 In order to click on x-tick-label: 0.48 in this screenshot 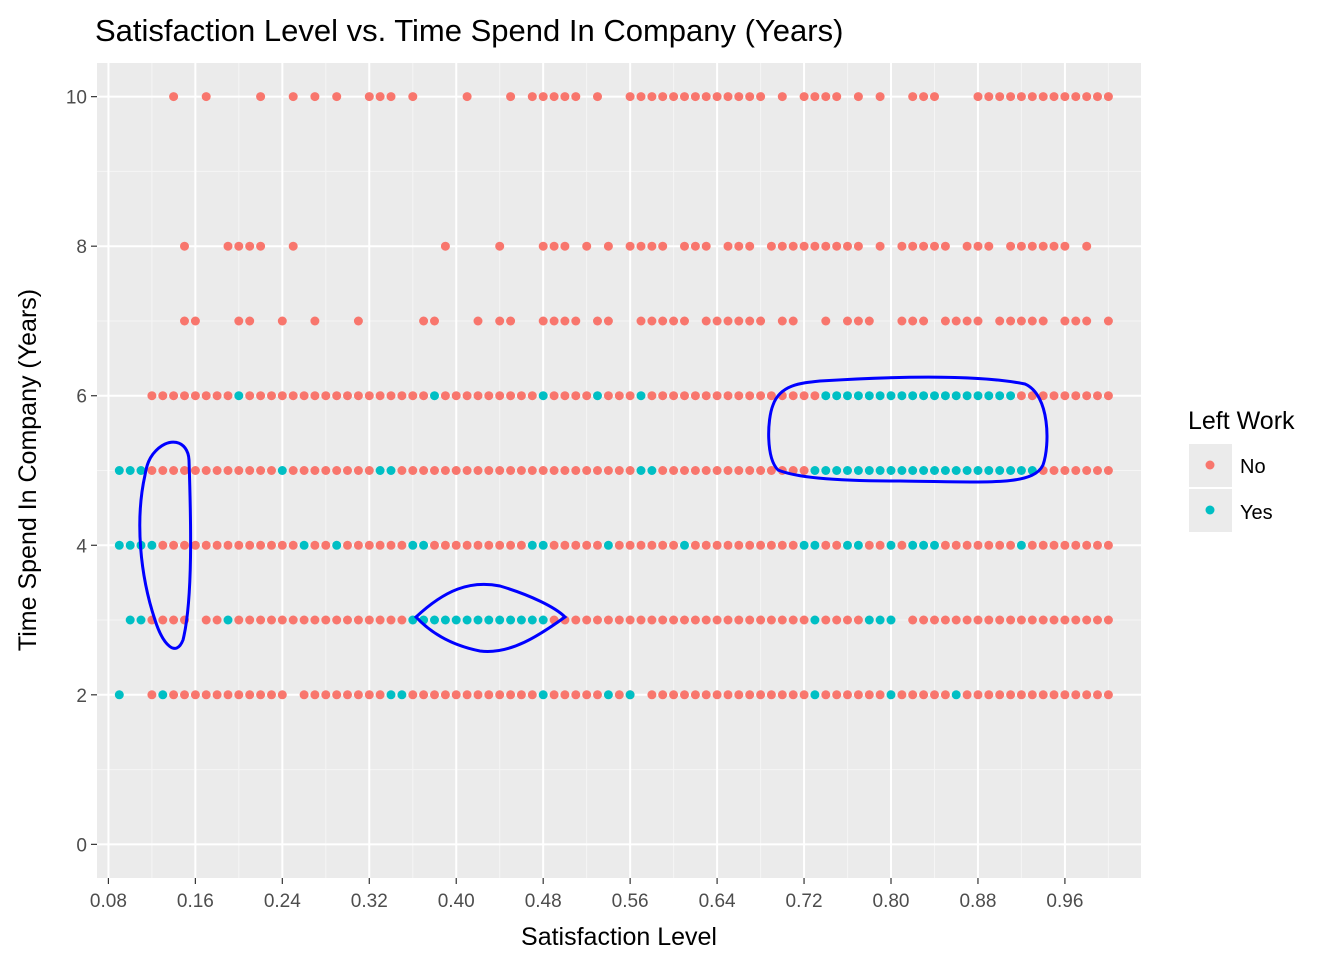, I will do `click(543, 901)`.